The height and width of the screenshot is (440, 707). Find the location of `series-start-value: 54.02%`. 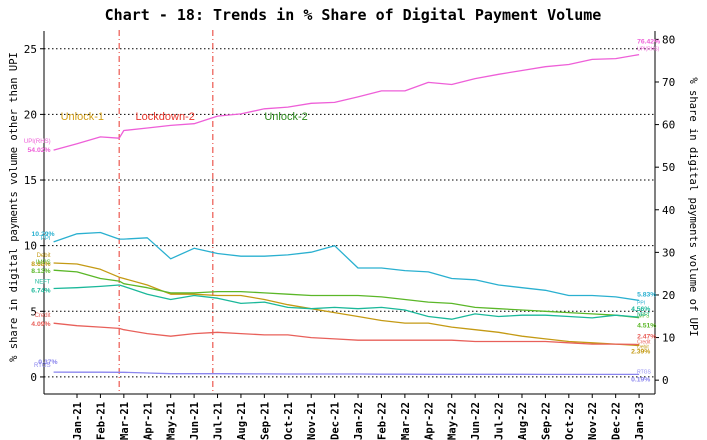

series-start-value: 54.02% is located at coordinates (39, 150).